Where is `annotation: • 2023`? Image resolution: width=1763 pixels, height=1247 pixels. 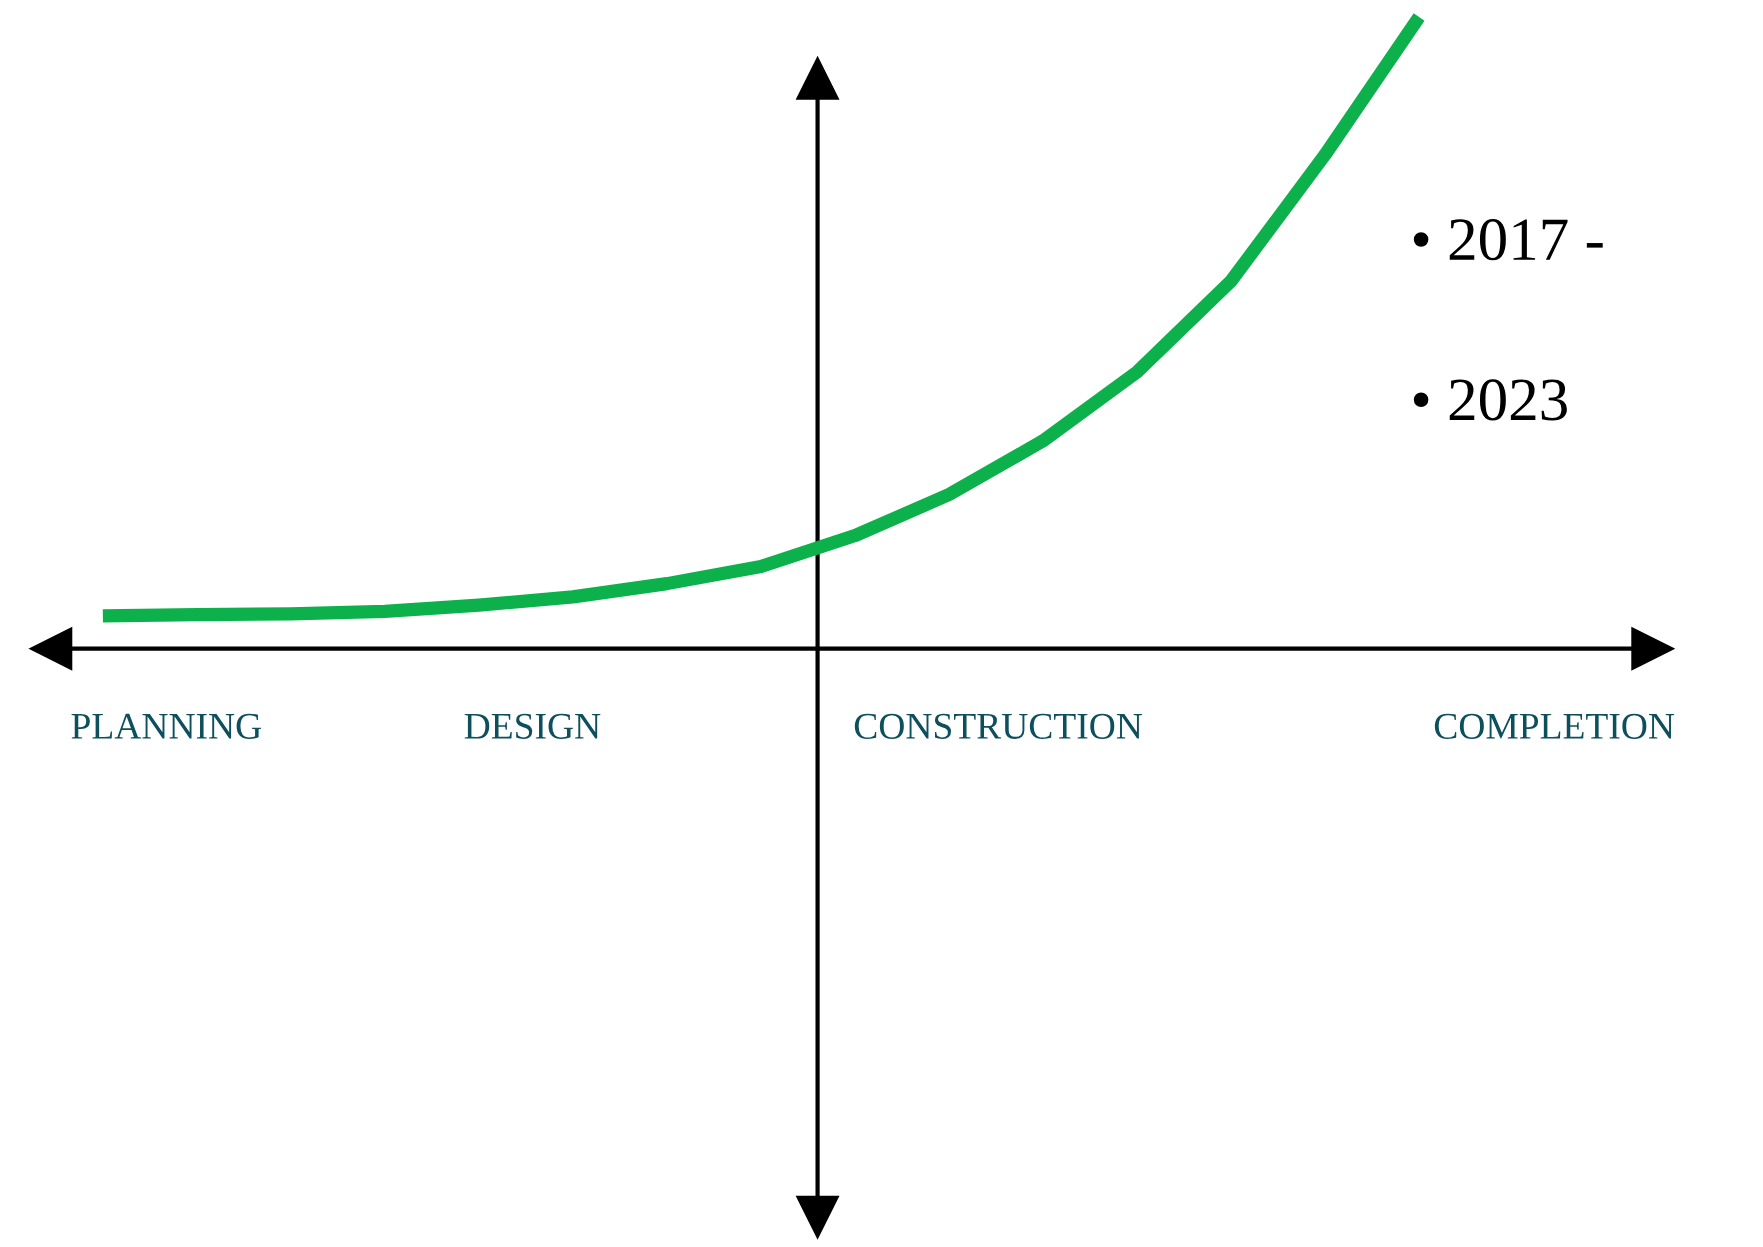
annotation: • 2023 is located at coordinates (1490, 400).